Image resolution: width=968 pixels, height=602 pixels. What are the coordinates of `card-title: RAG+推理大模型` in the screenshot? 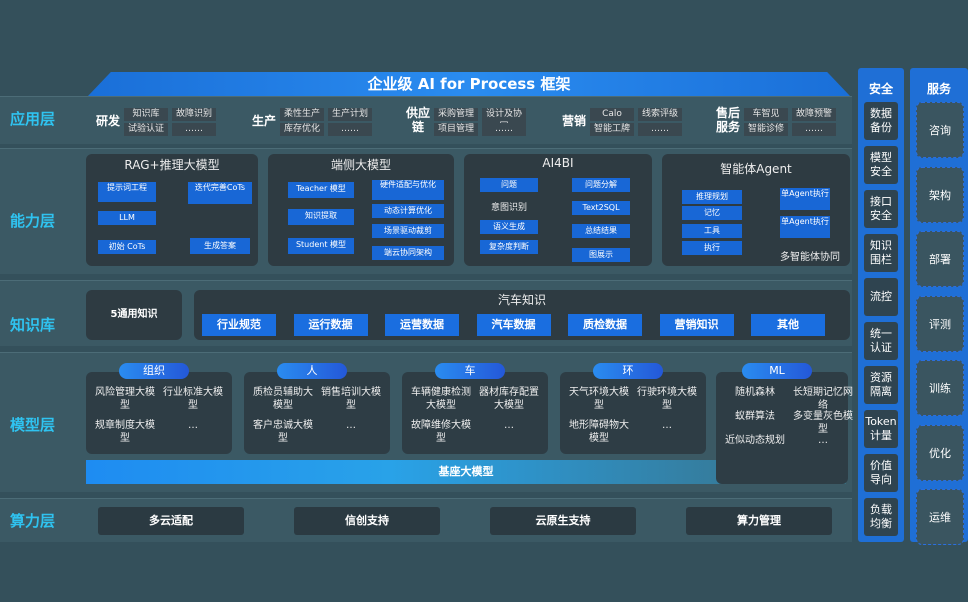 It's located at (172, 165).